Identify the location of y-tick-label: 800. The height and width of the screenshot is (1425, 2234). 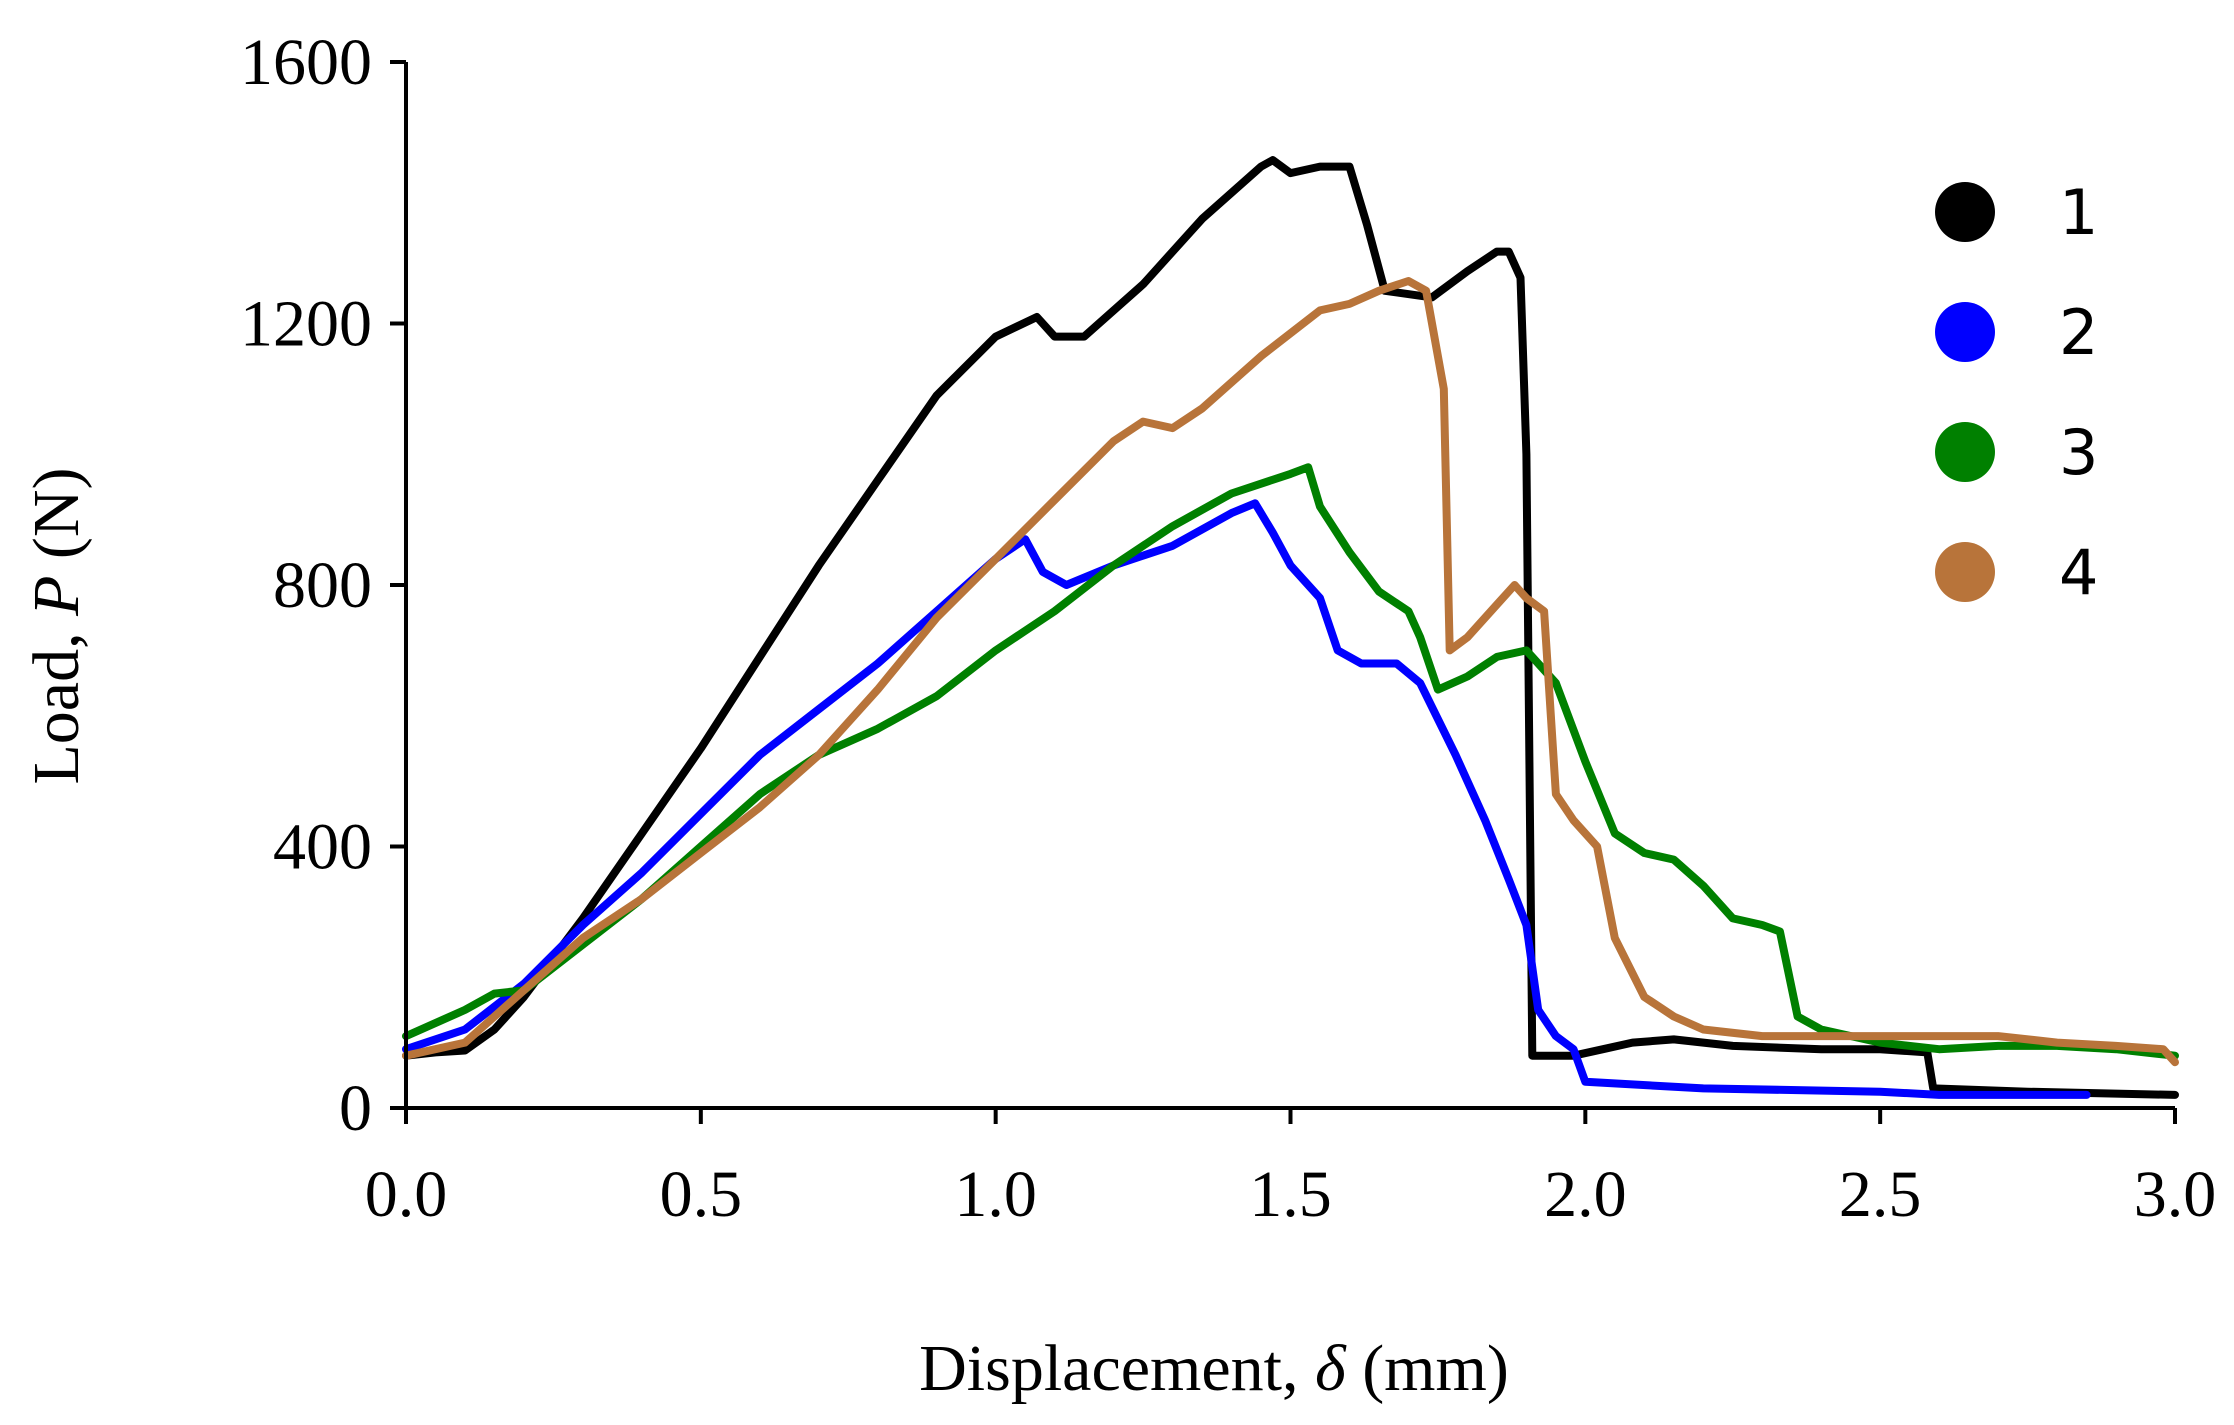
(322, 585).